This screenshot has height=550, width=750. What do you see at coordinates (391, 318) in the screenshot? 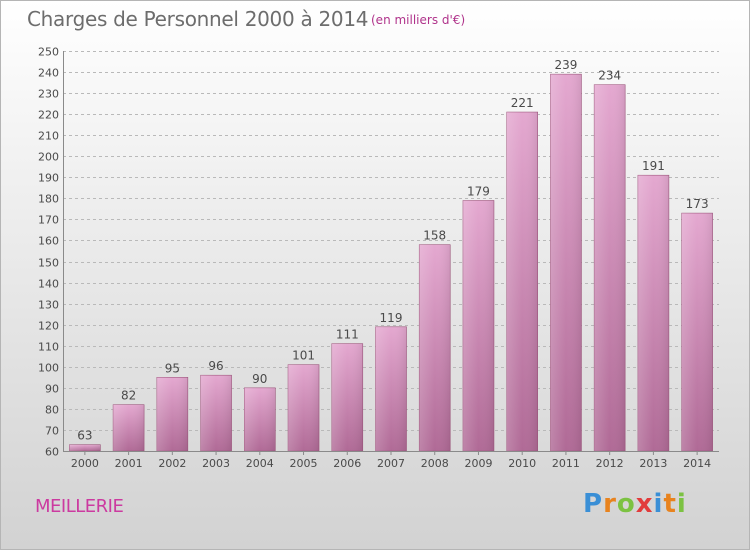
I see `data-label: 119` at bounding box center [391, 318].